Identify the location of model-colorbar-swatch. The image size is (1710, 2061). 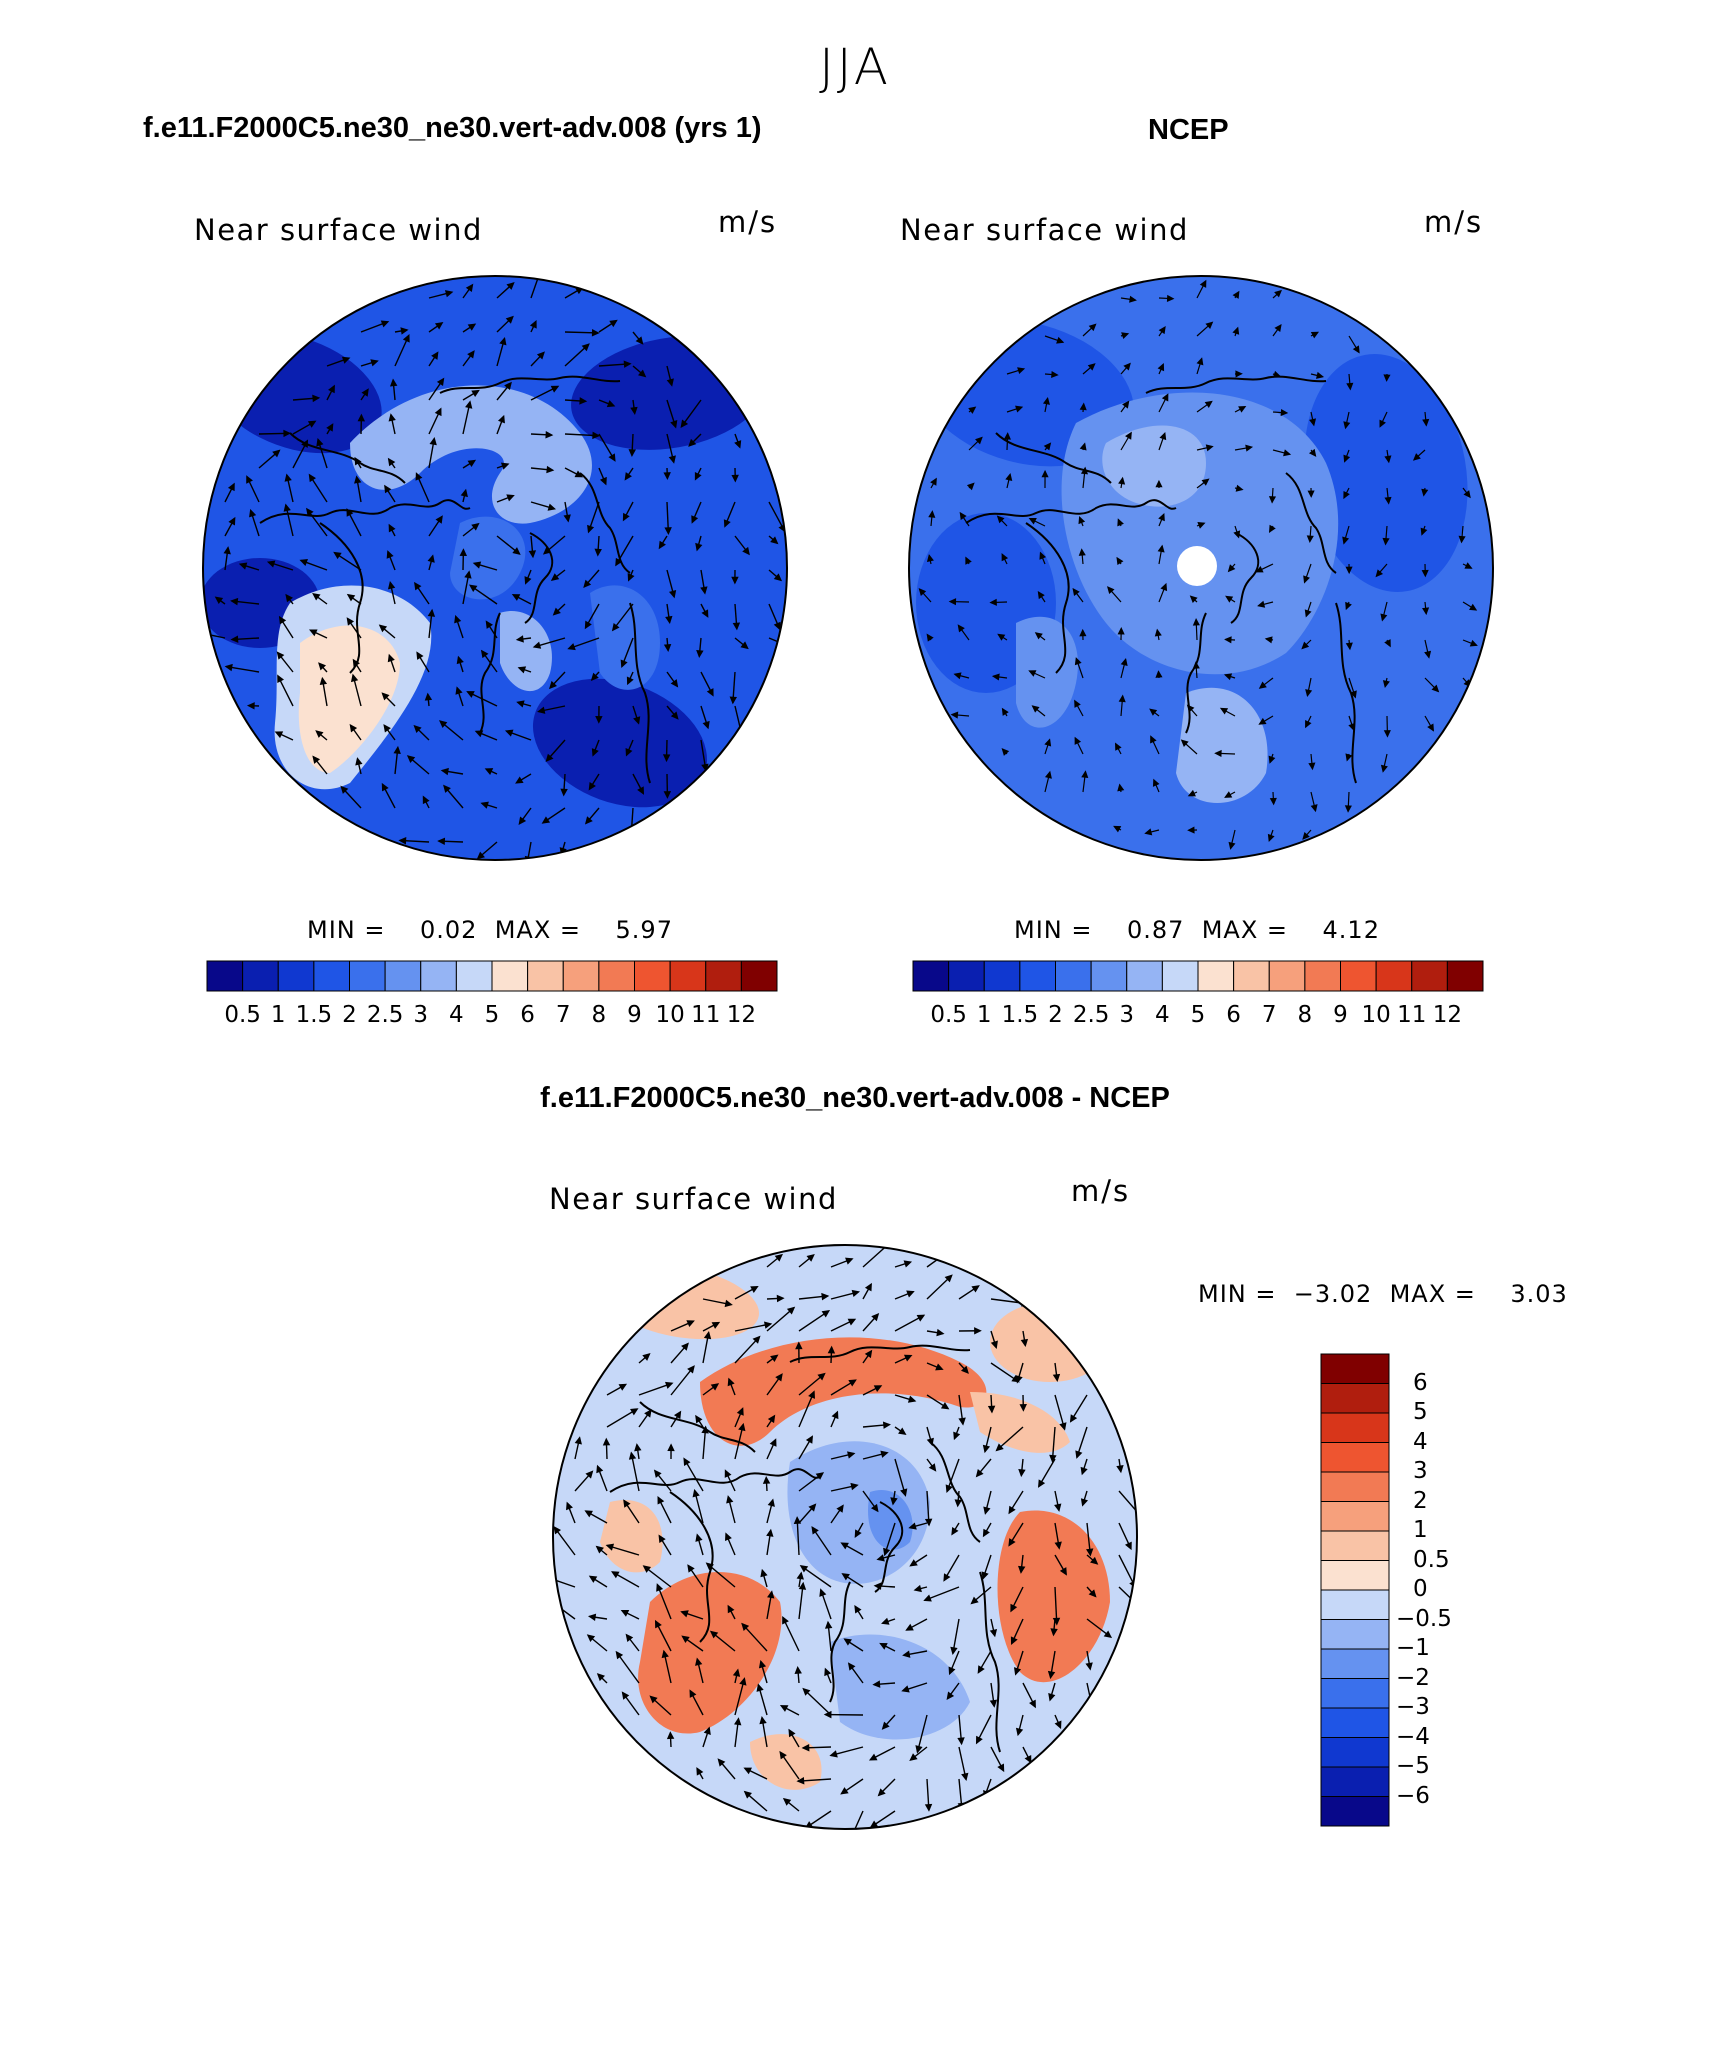
(403, 976).